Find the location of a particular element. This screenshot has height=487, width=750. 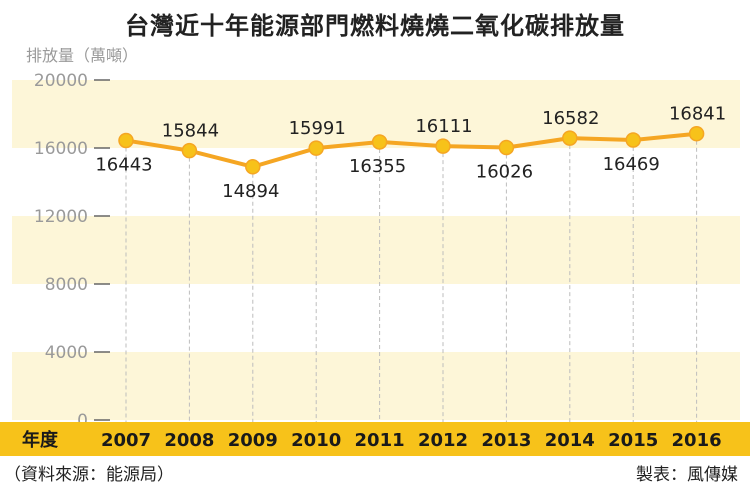

y-tick-label: 0 is located at coordinates (82, 421).